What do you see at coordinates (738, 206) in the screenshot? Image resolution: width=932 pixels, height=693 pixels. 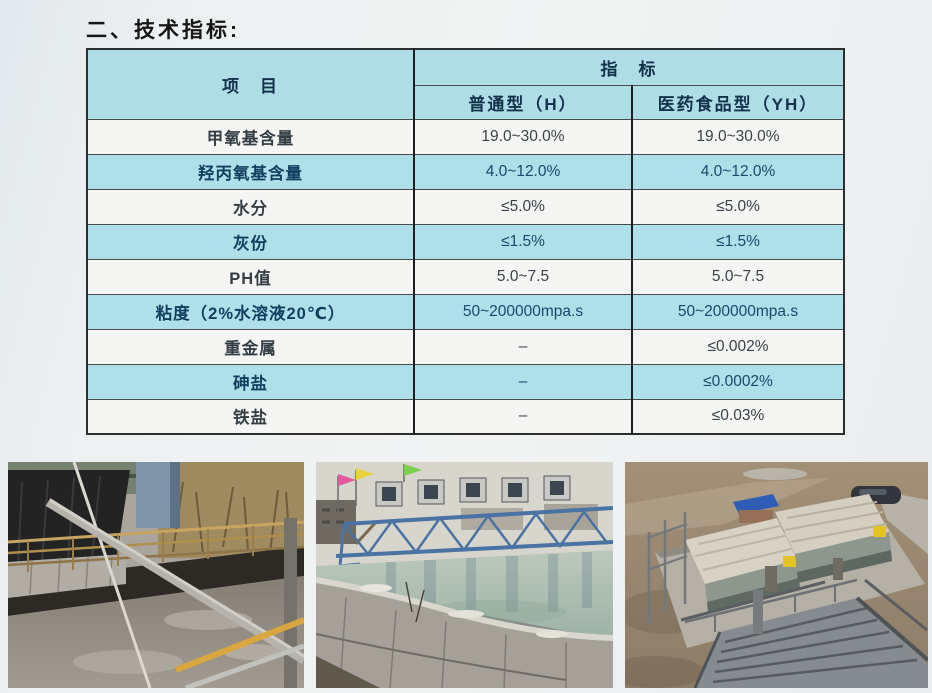 I see `spec-value-yh: ≤5.0%` at bounding box center [738, 206].